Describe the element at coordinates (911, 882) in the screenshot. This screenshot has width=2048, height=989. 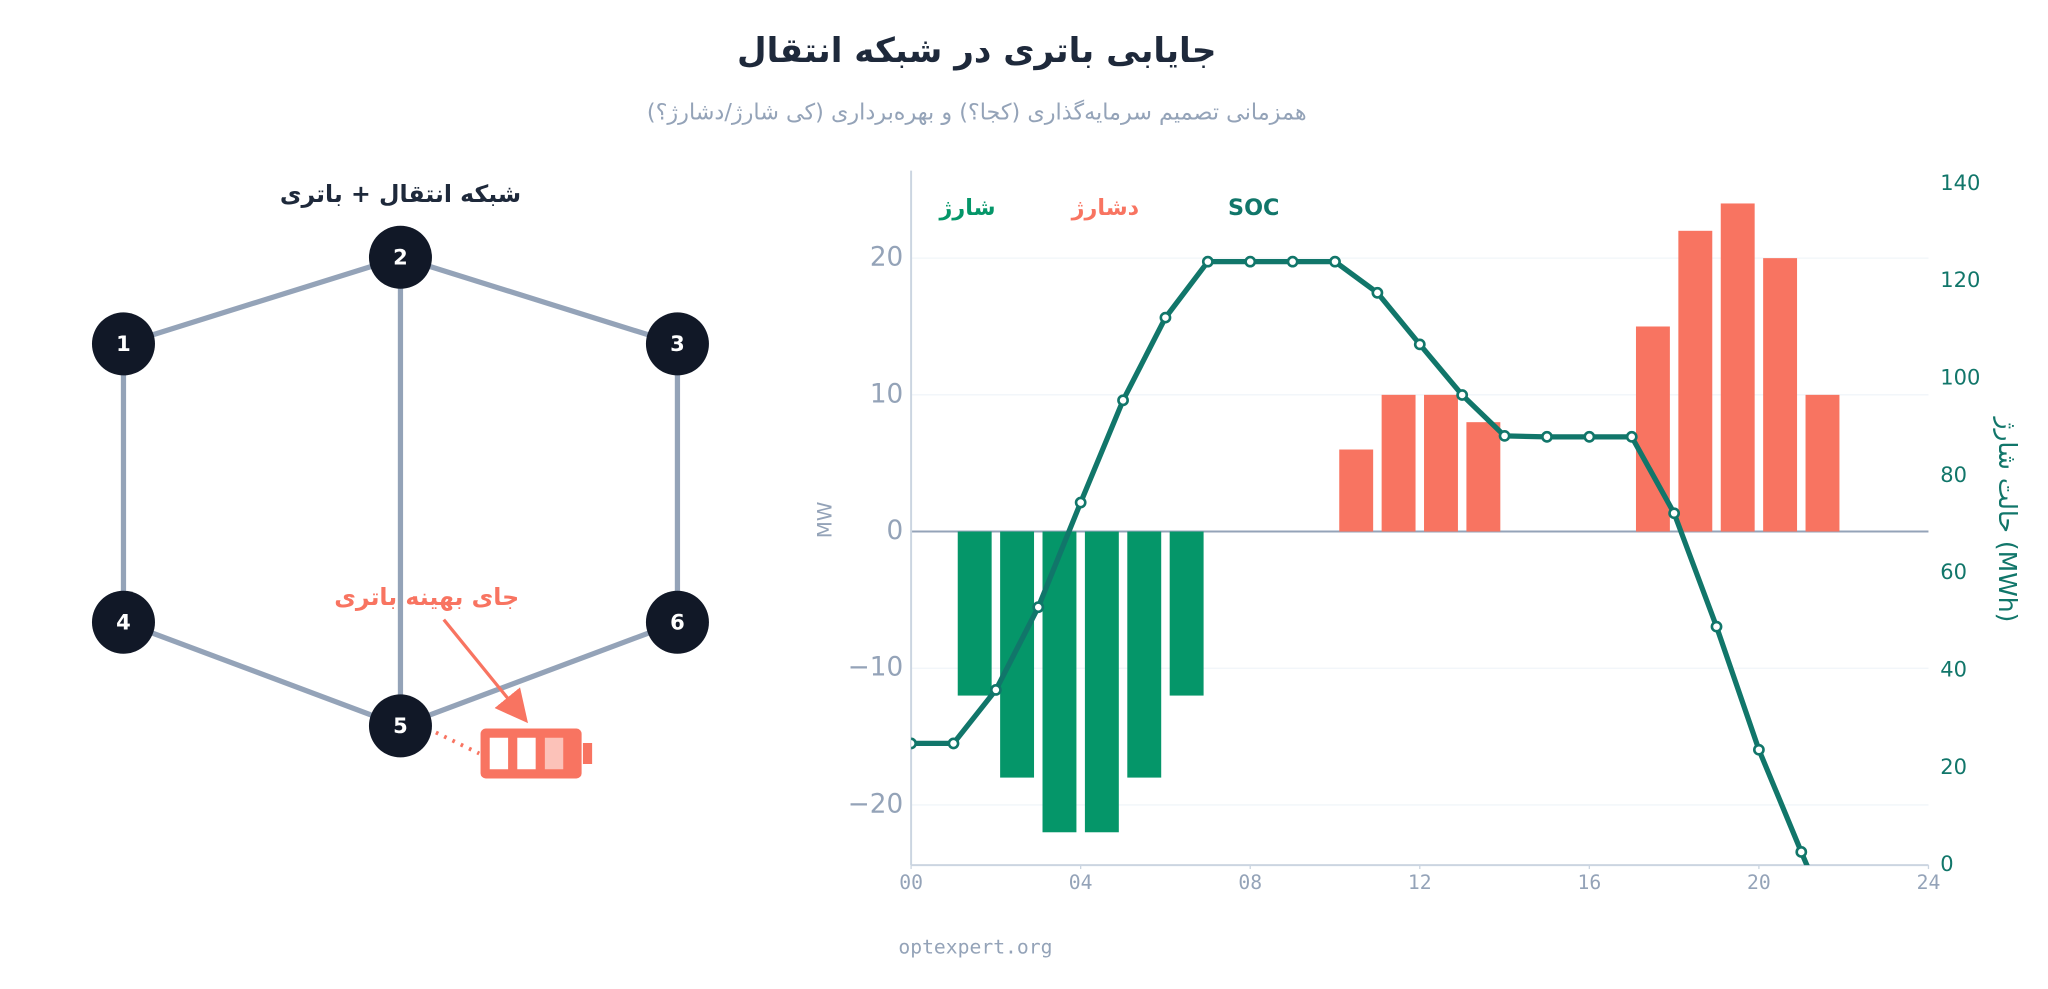
I see `x-tick-label: 00` at that location.